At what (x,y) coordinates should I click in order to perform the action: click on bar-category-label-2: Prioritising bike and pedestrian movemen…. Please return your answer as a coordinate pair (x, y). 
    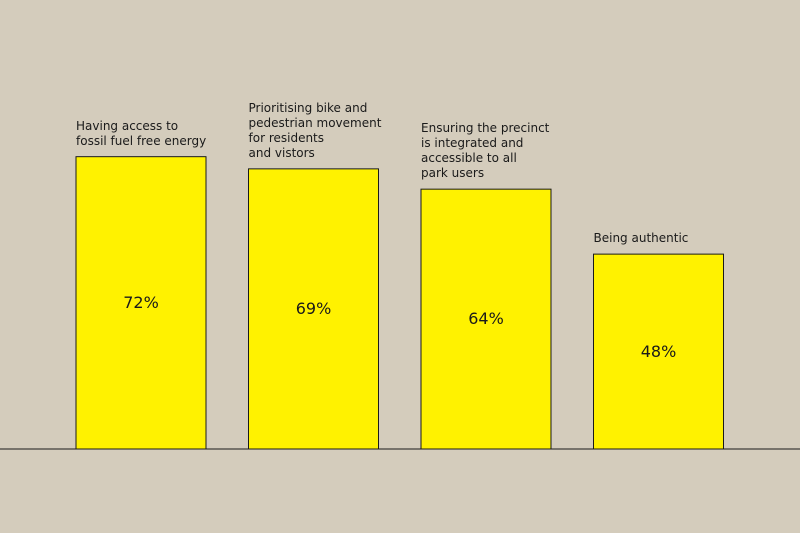
    Looking at the image, I should click on (315, 130).